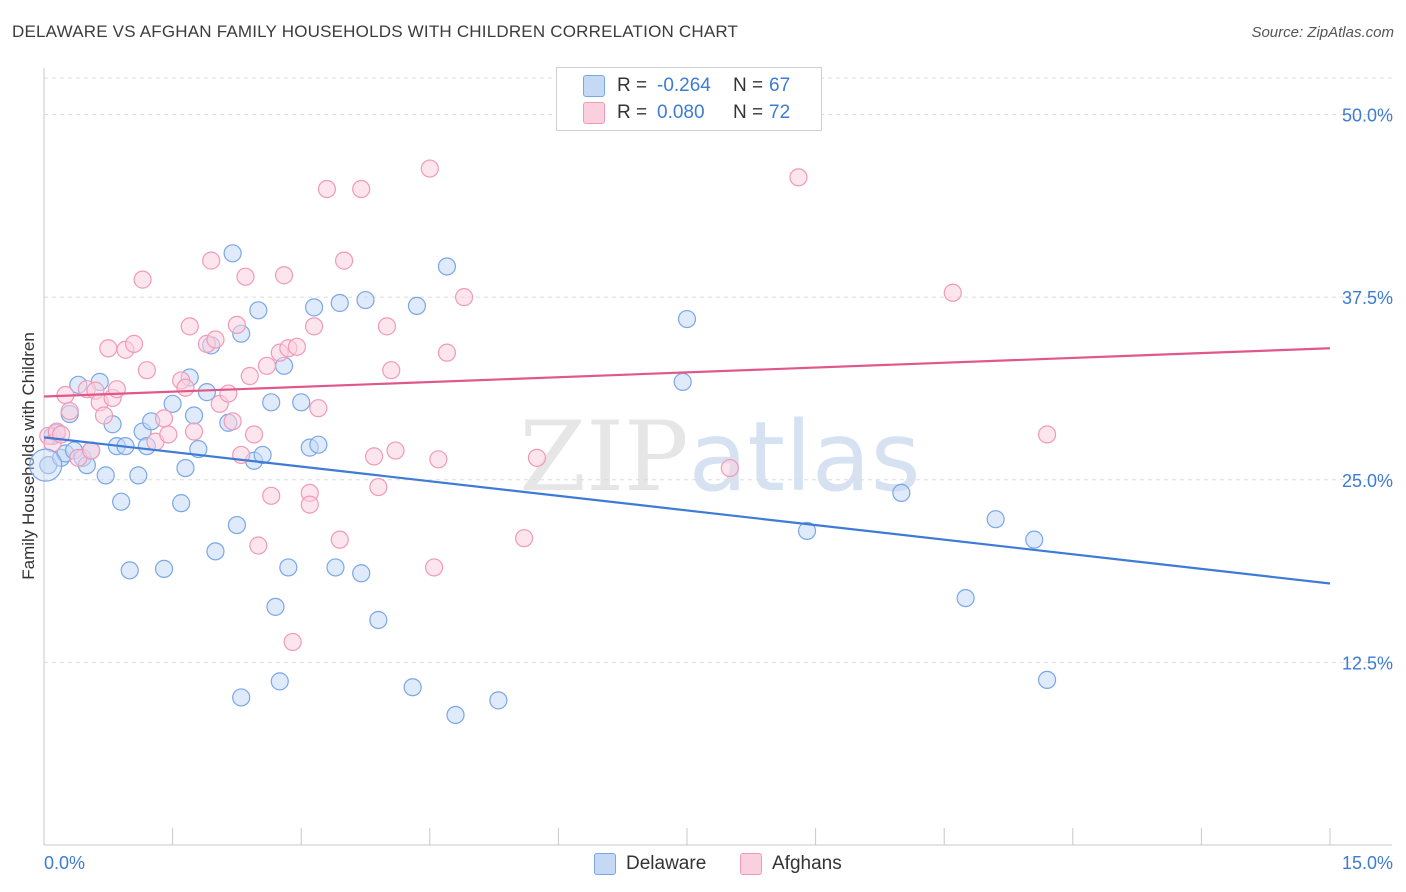 The width and height of the screenshot is (1406, 892). I want to click on legend-r-value: -0.264, so click(684, 85).